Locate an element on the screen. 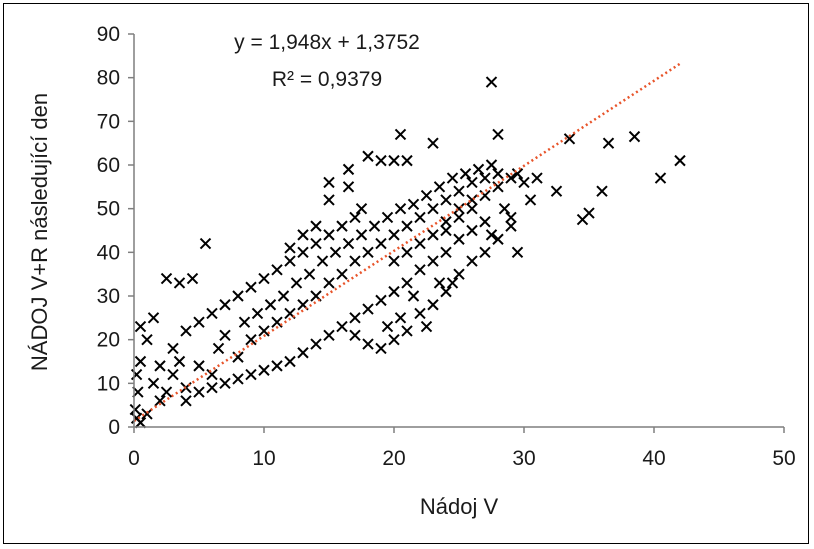 Image resolution: width=814 pixels, height=549 pixels. y-tick-label: 70 is located at coordinates (108, 121).